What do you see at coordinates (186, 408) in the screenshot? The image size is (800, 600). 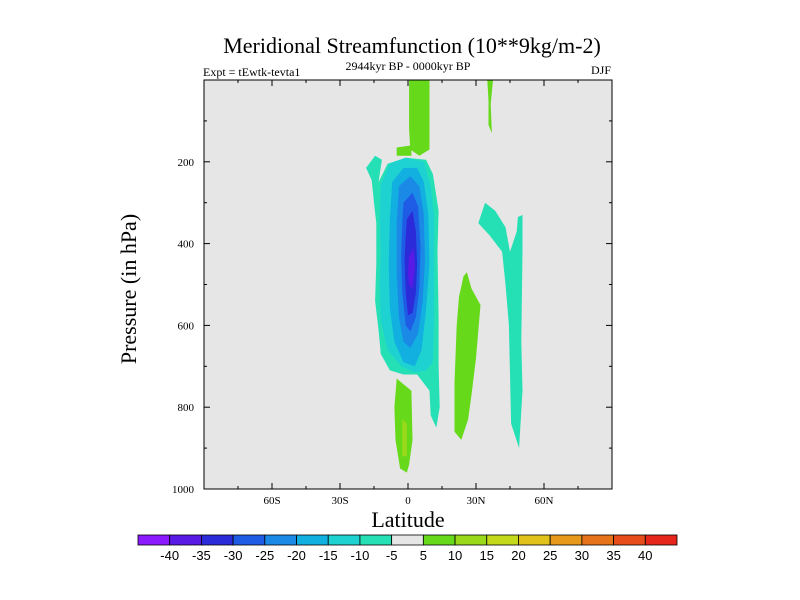 I see `y-tick-label: 800` at bounding box center [186, 408].